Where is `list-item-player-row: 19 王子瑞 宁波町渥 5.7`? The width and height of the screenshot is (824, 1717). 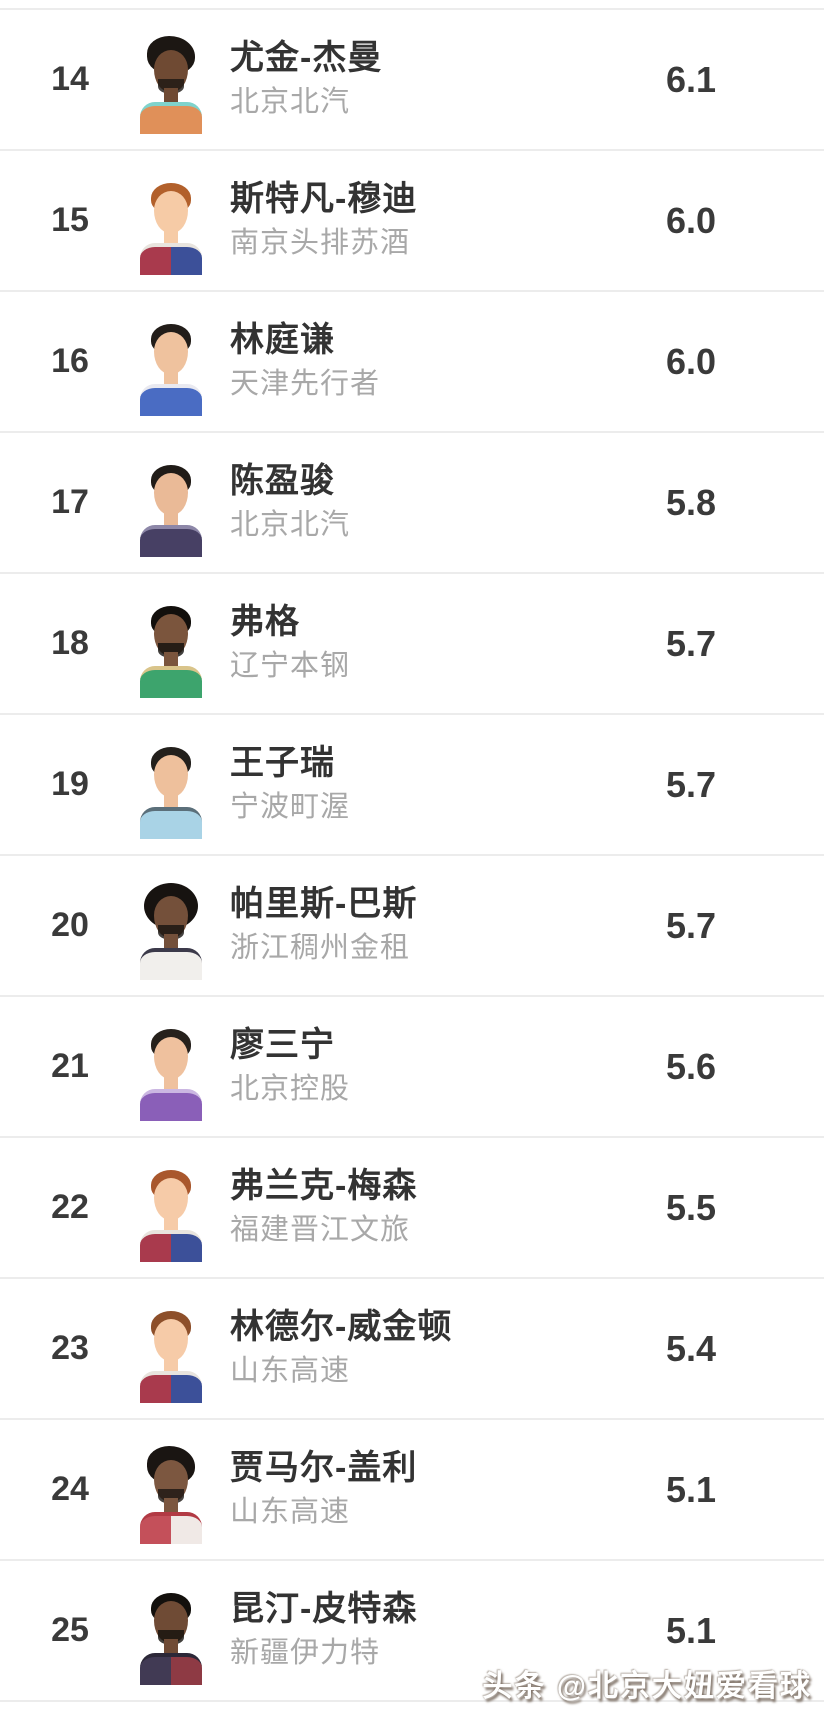 list-item-player-row: 19 王子瑞 宁波町渥 5.7 is located at coordinates (412, 785).